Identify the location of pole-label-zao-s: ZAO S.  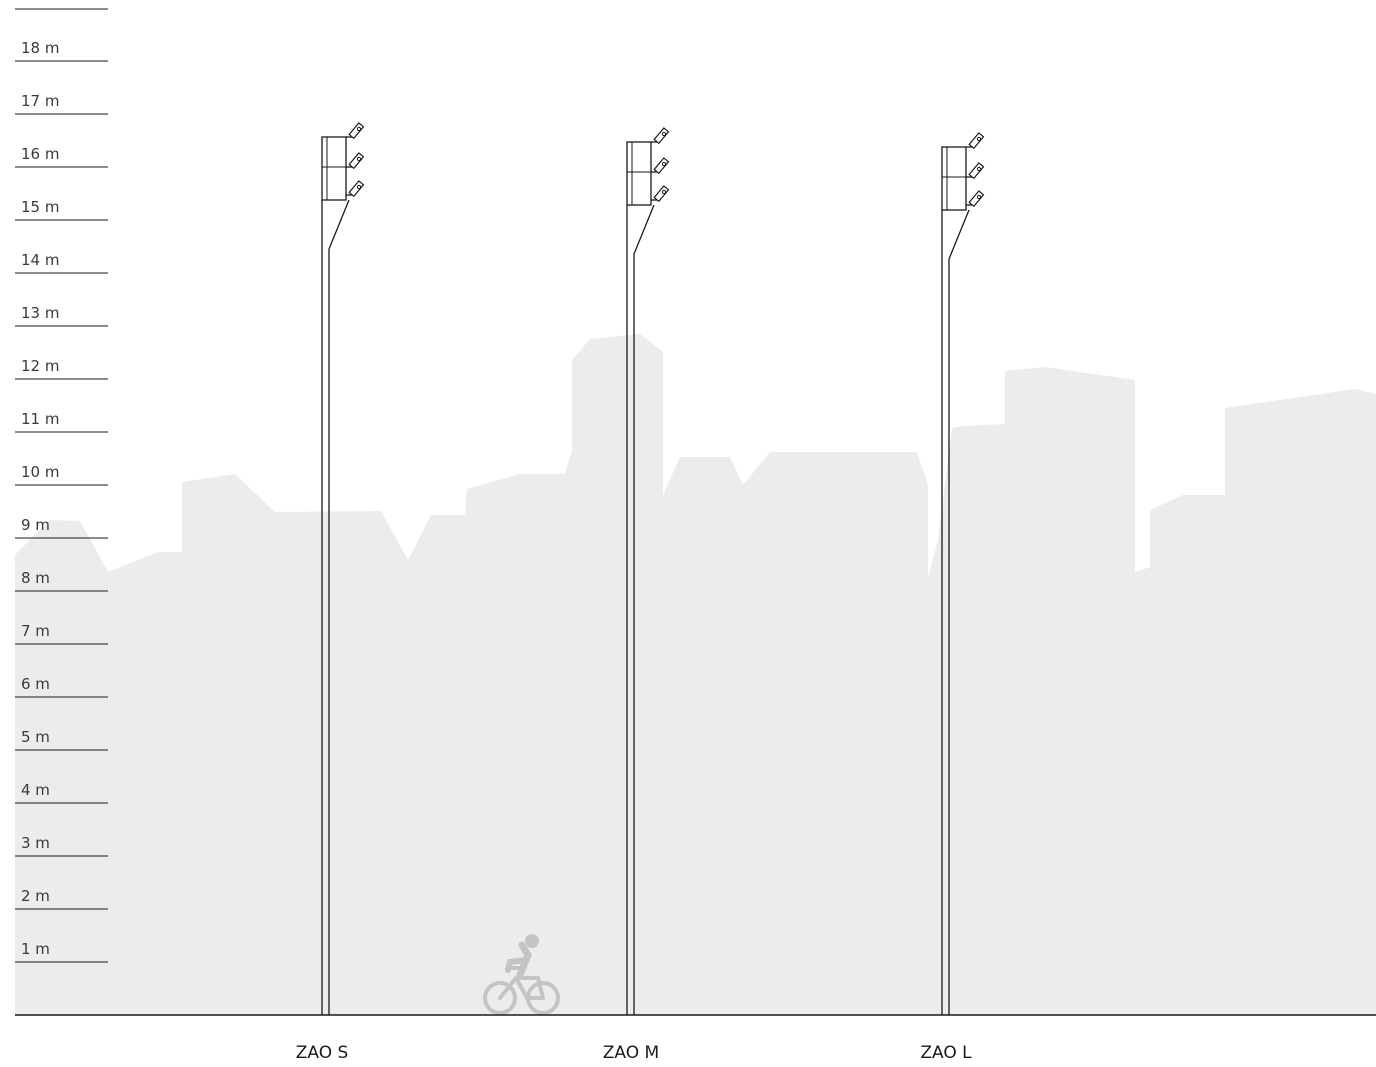
(322, 1053).